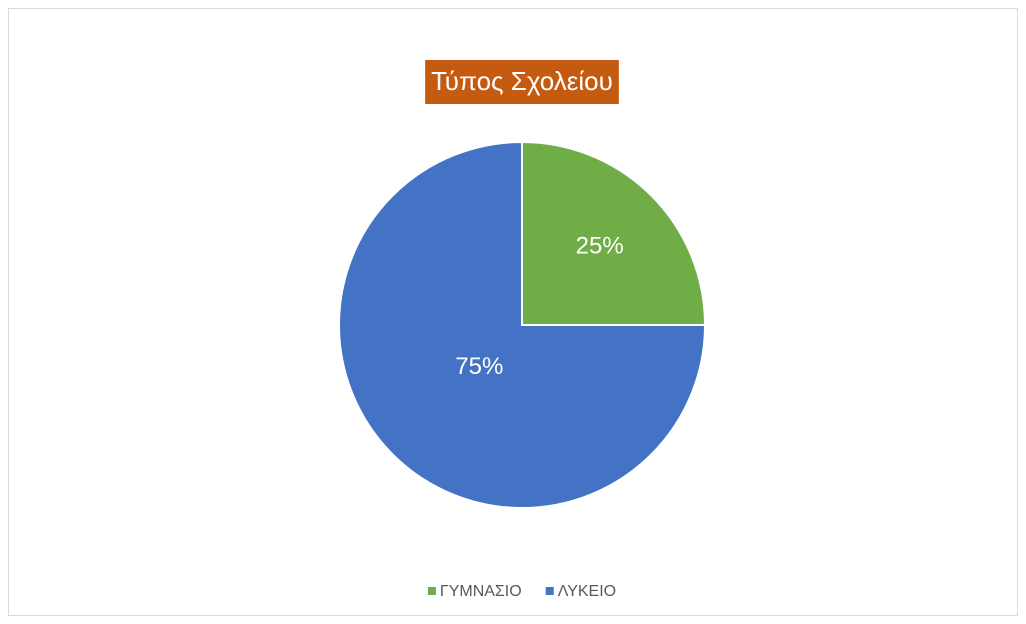 The height and width of the screenshot is (624, 1026). I want to click on title-background, so click(522, 82).